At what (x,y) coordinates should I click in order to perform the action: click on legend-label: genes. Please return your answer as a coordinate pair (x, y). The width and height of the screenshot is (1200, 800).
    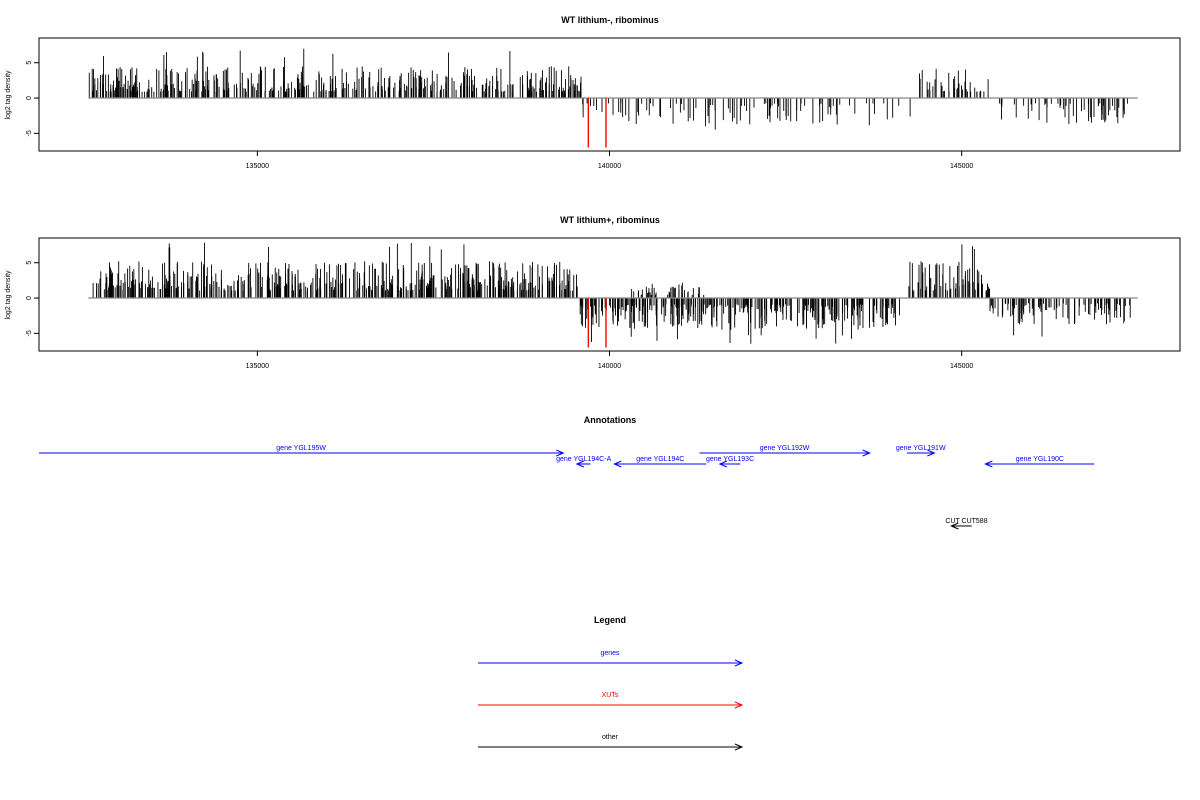
    Looking at the image, I should click on (610, 653).